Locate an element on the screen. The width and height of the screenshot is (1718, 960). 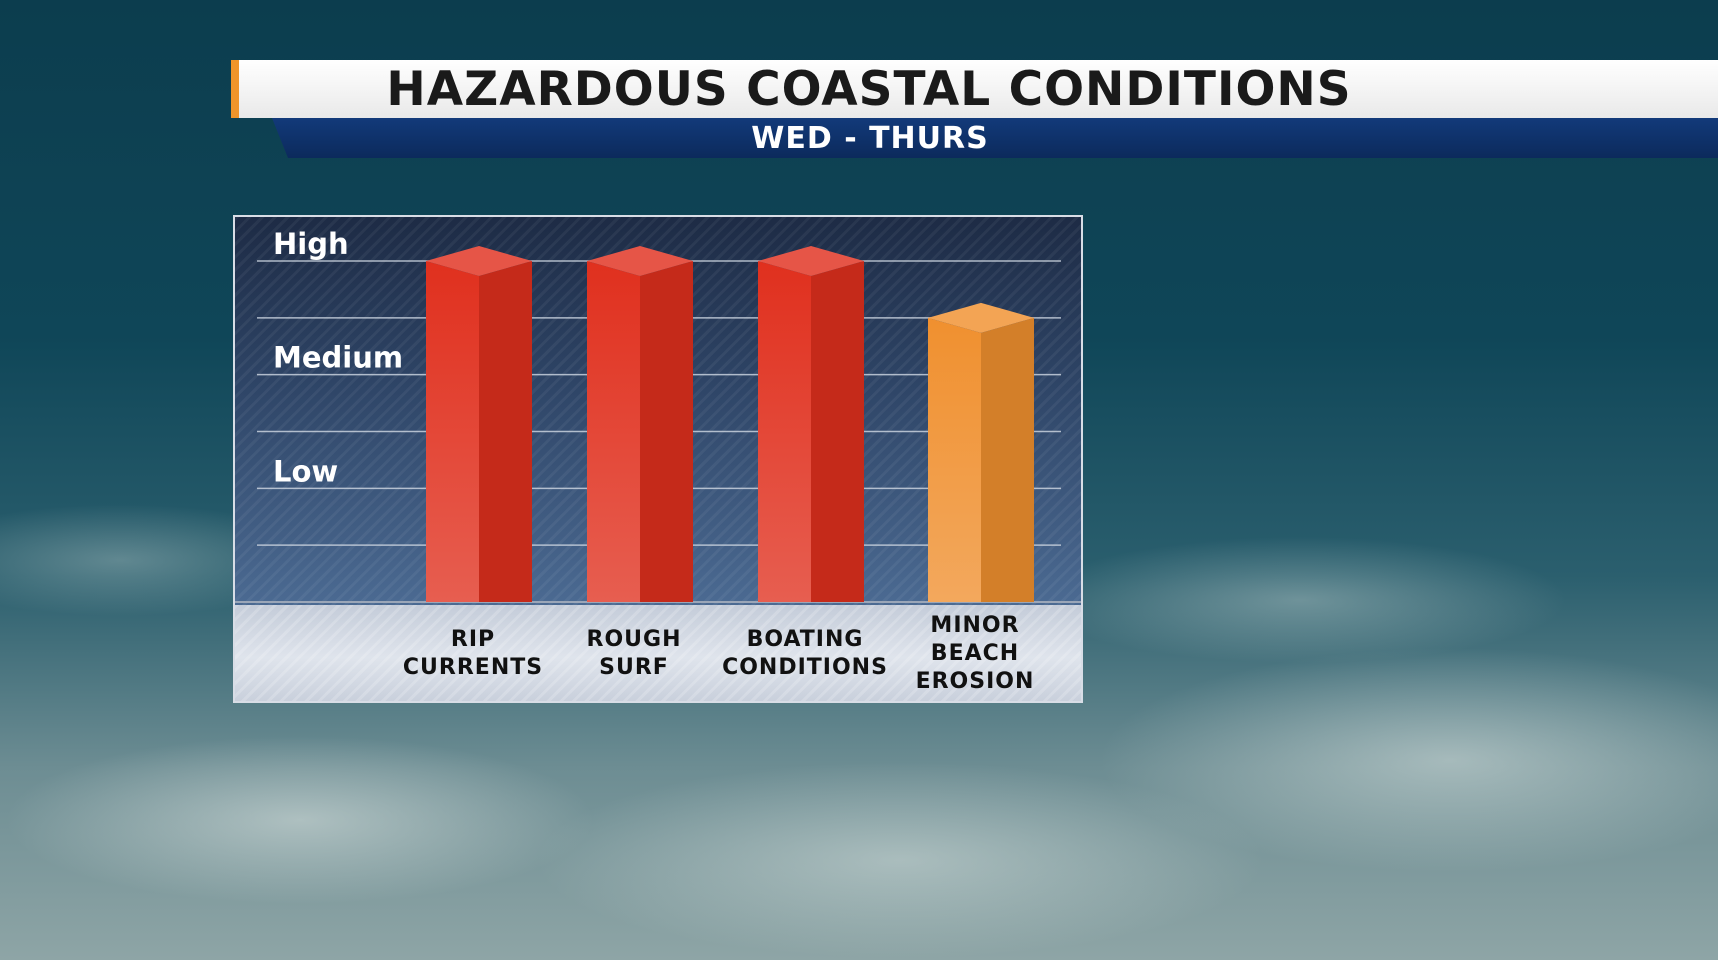
category-label: RIP is located at coordinates (473, 639).